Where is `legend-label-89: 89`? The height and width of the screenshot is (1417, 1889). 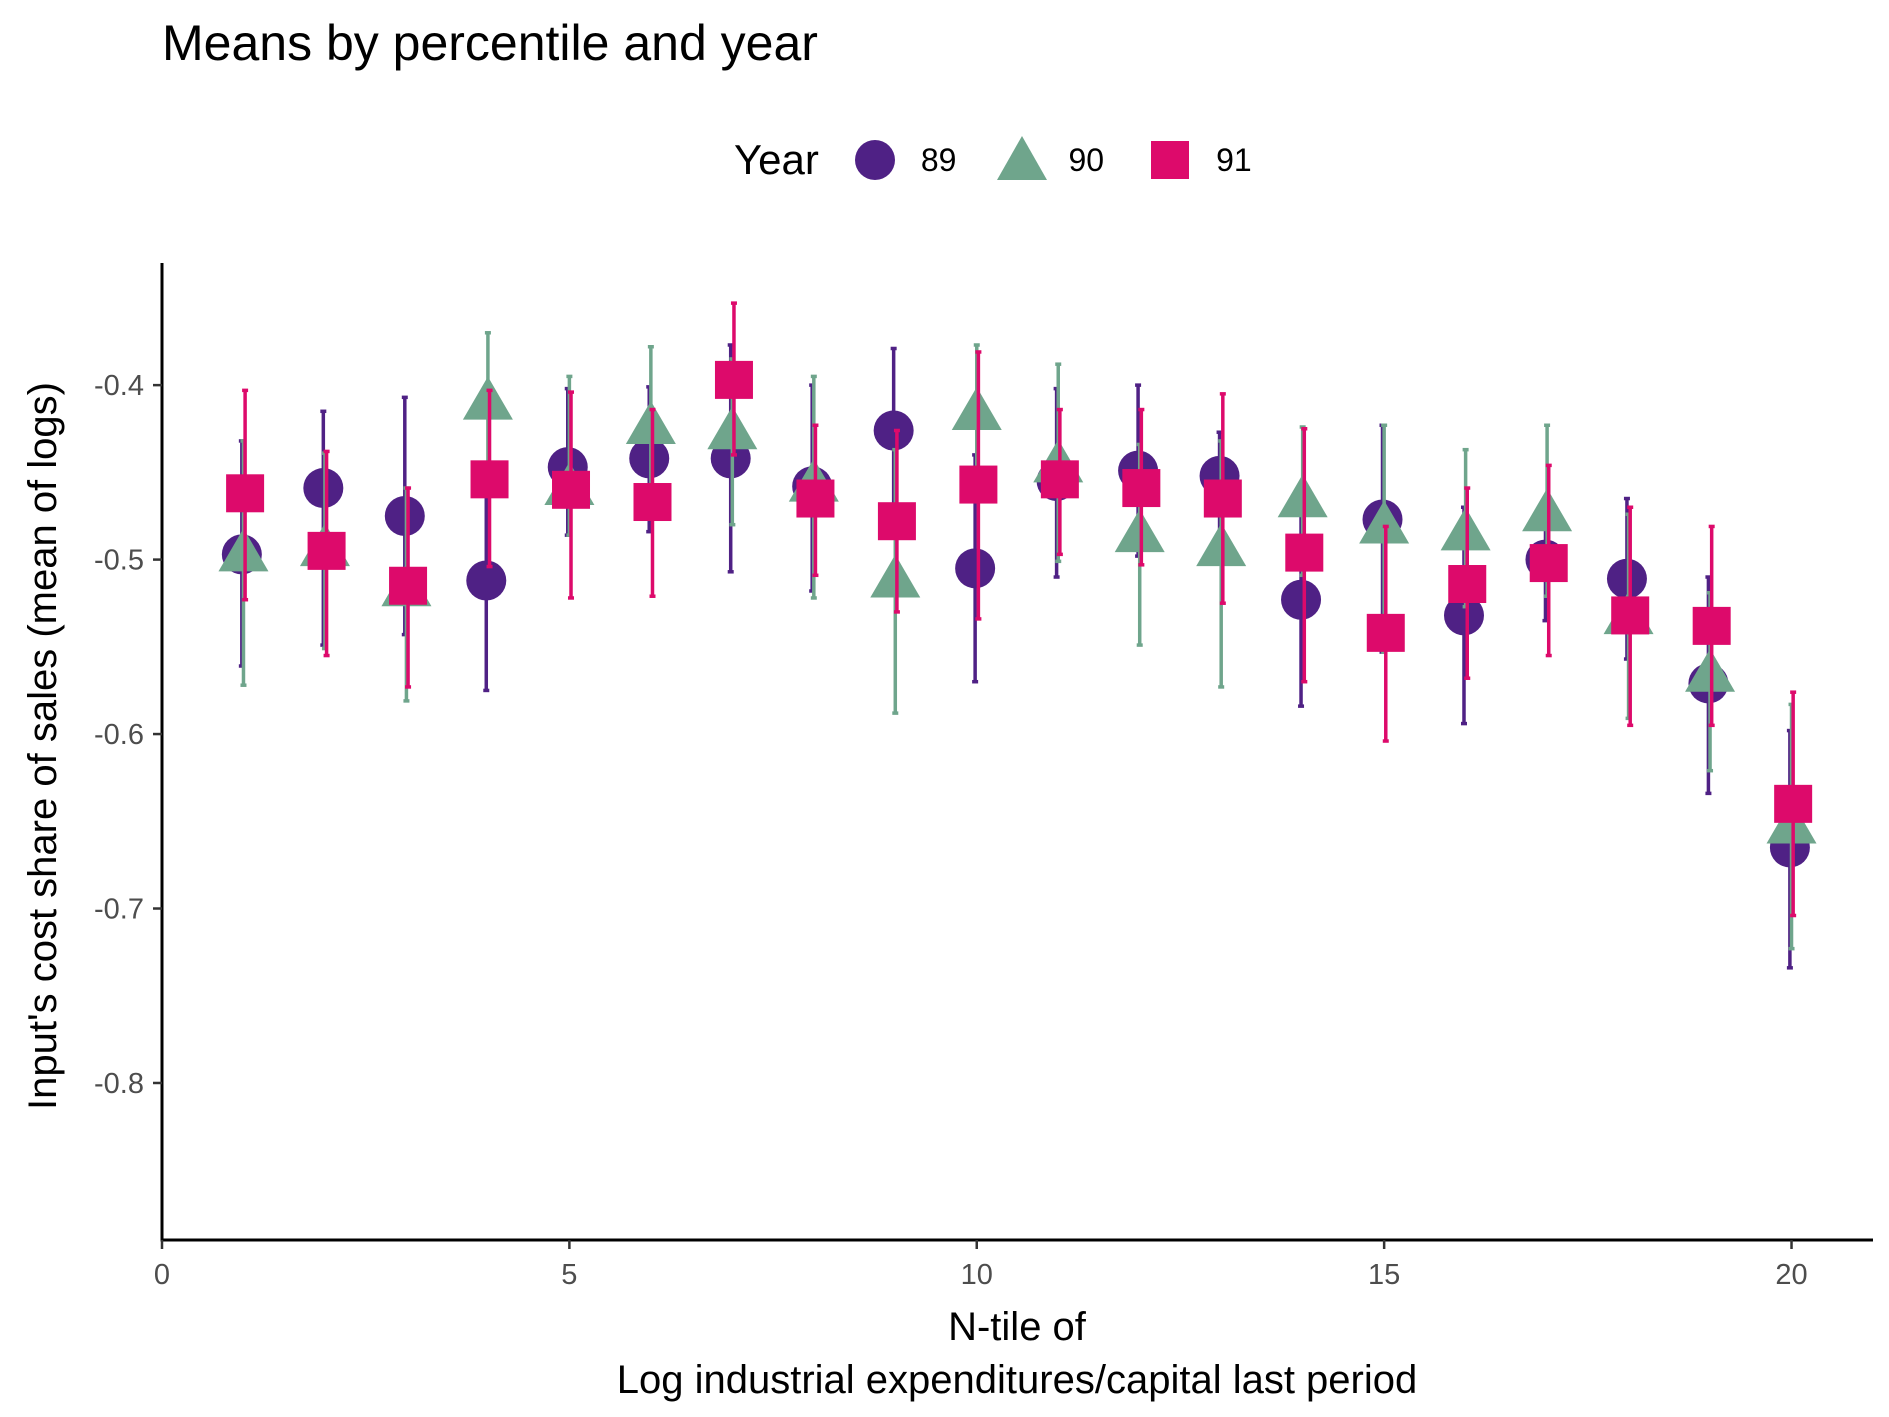
legend-label-89: 89 is located at coordinates (938, 159).